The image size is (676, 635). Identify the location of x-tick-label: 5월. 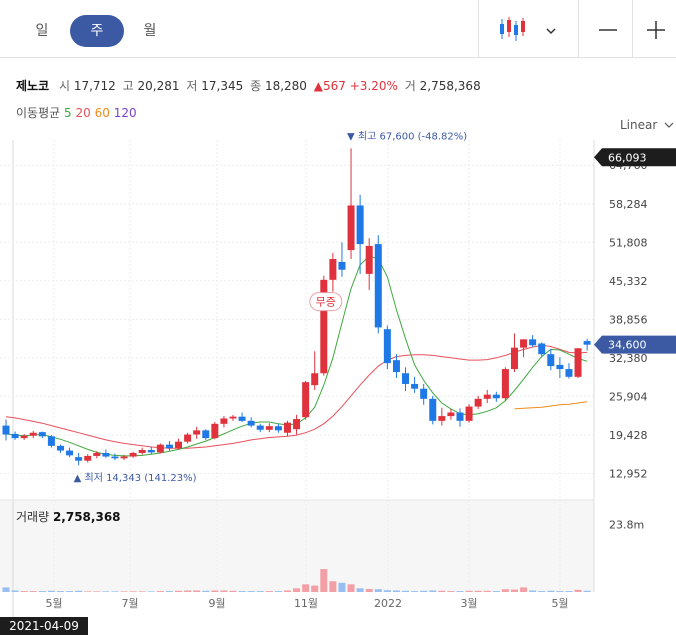
(559, 603).